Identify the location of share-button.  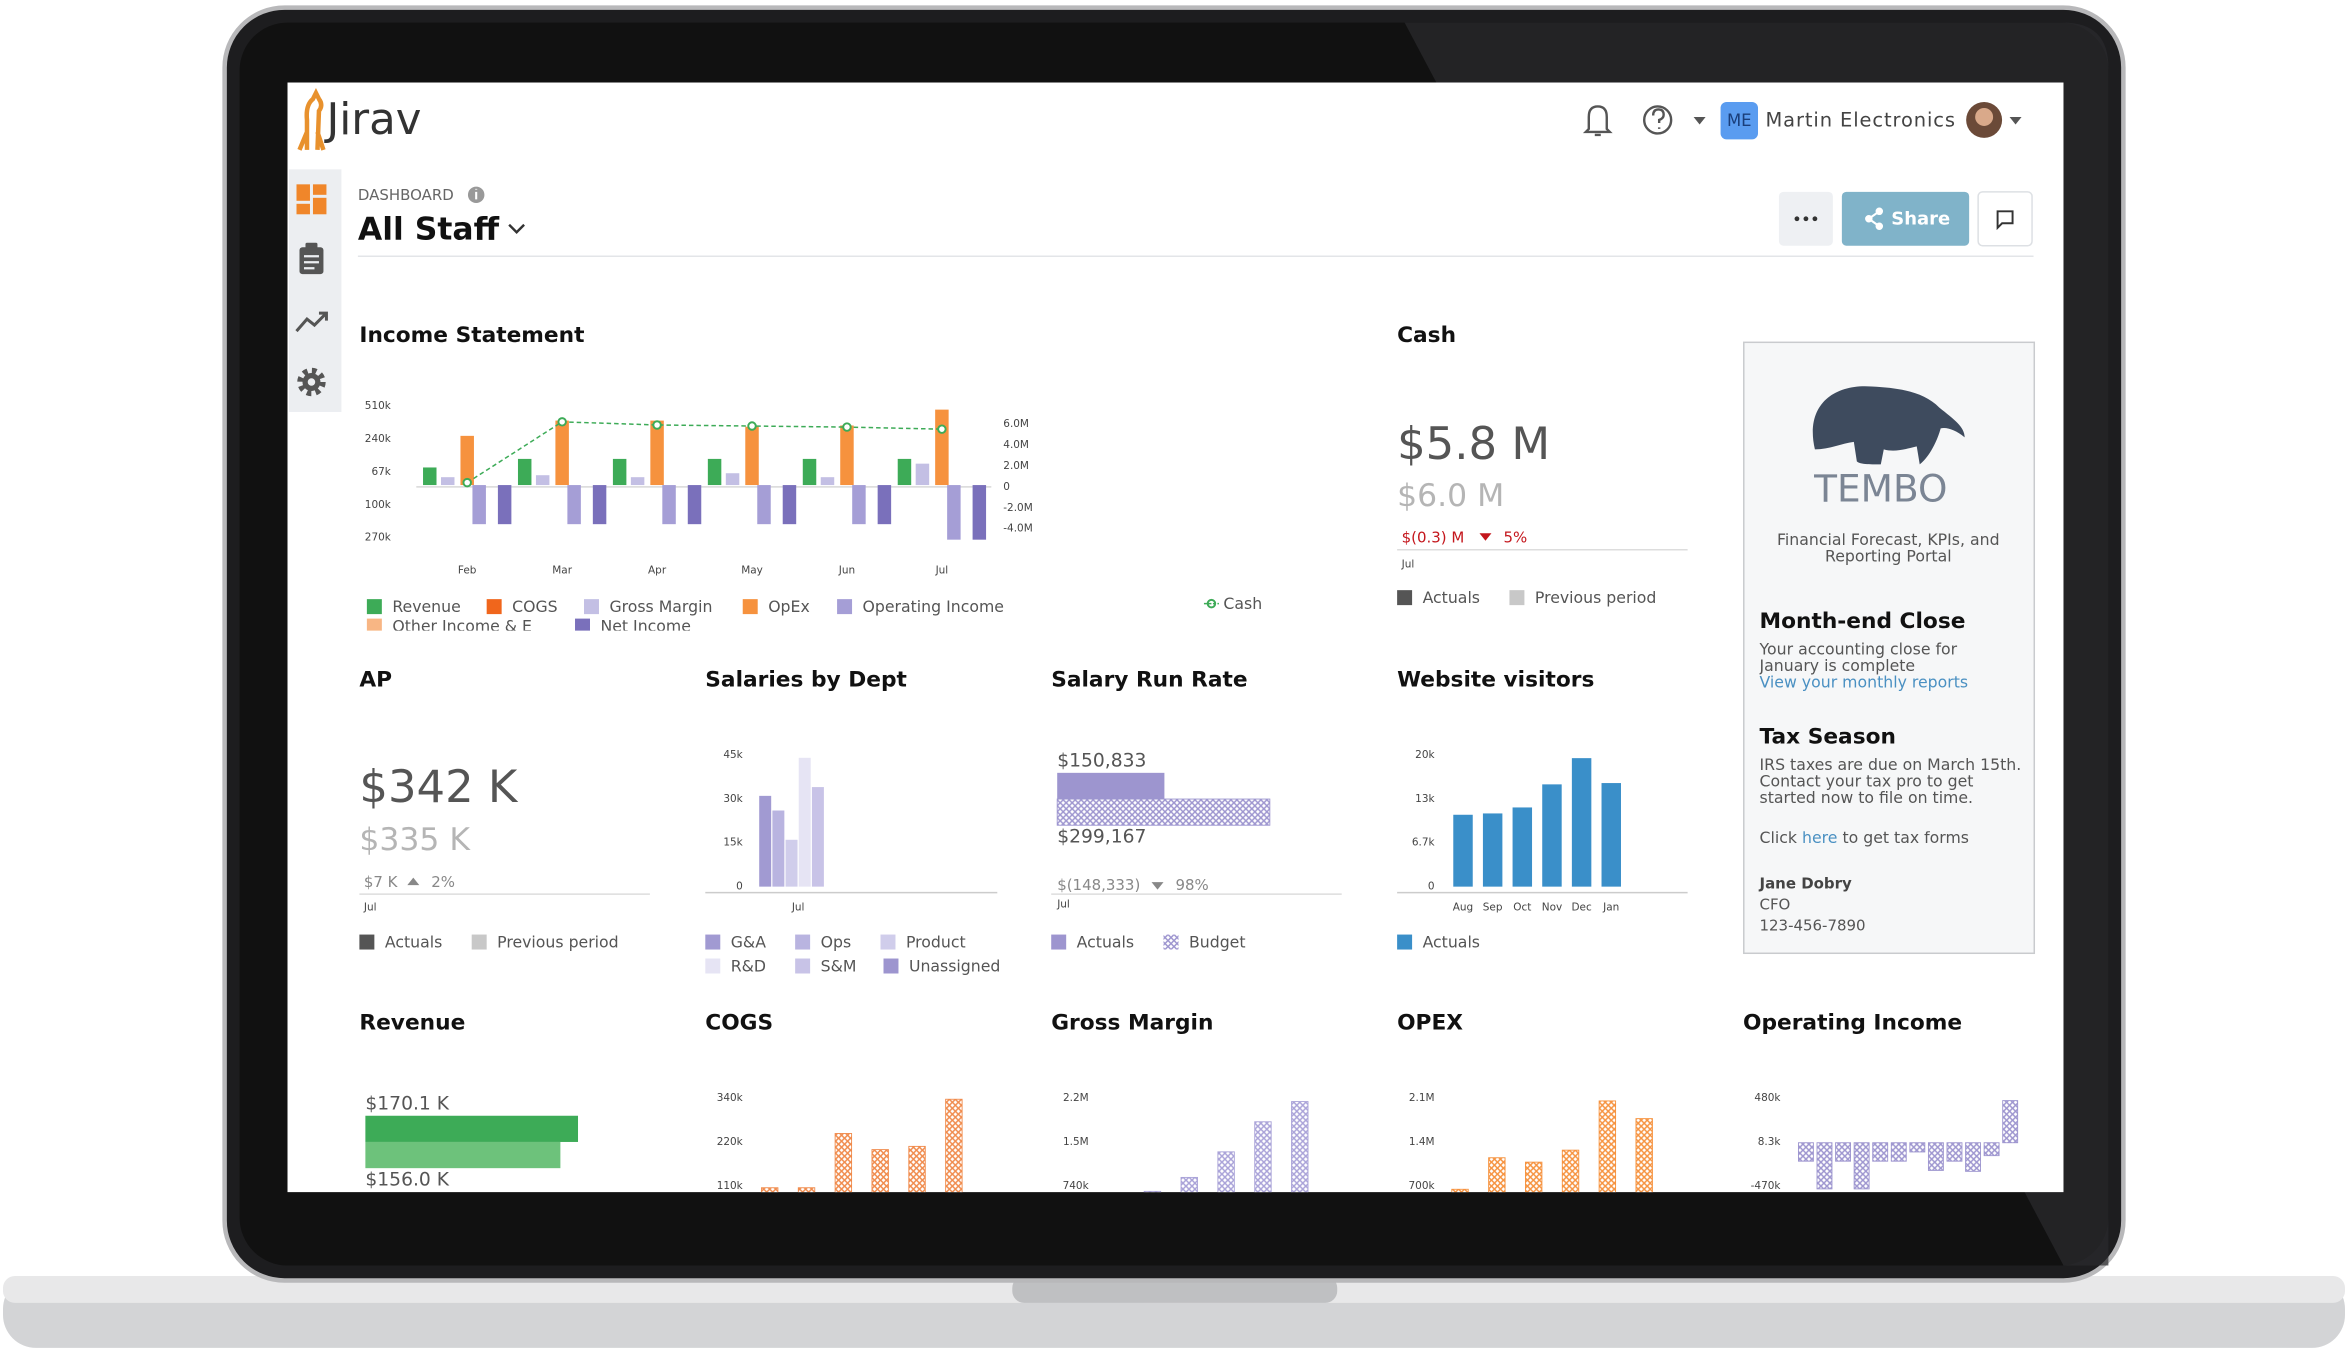
(1905, 218).